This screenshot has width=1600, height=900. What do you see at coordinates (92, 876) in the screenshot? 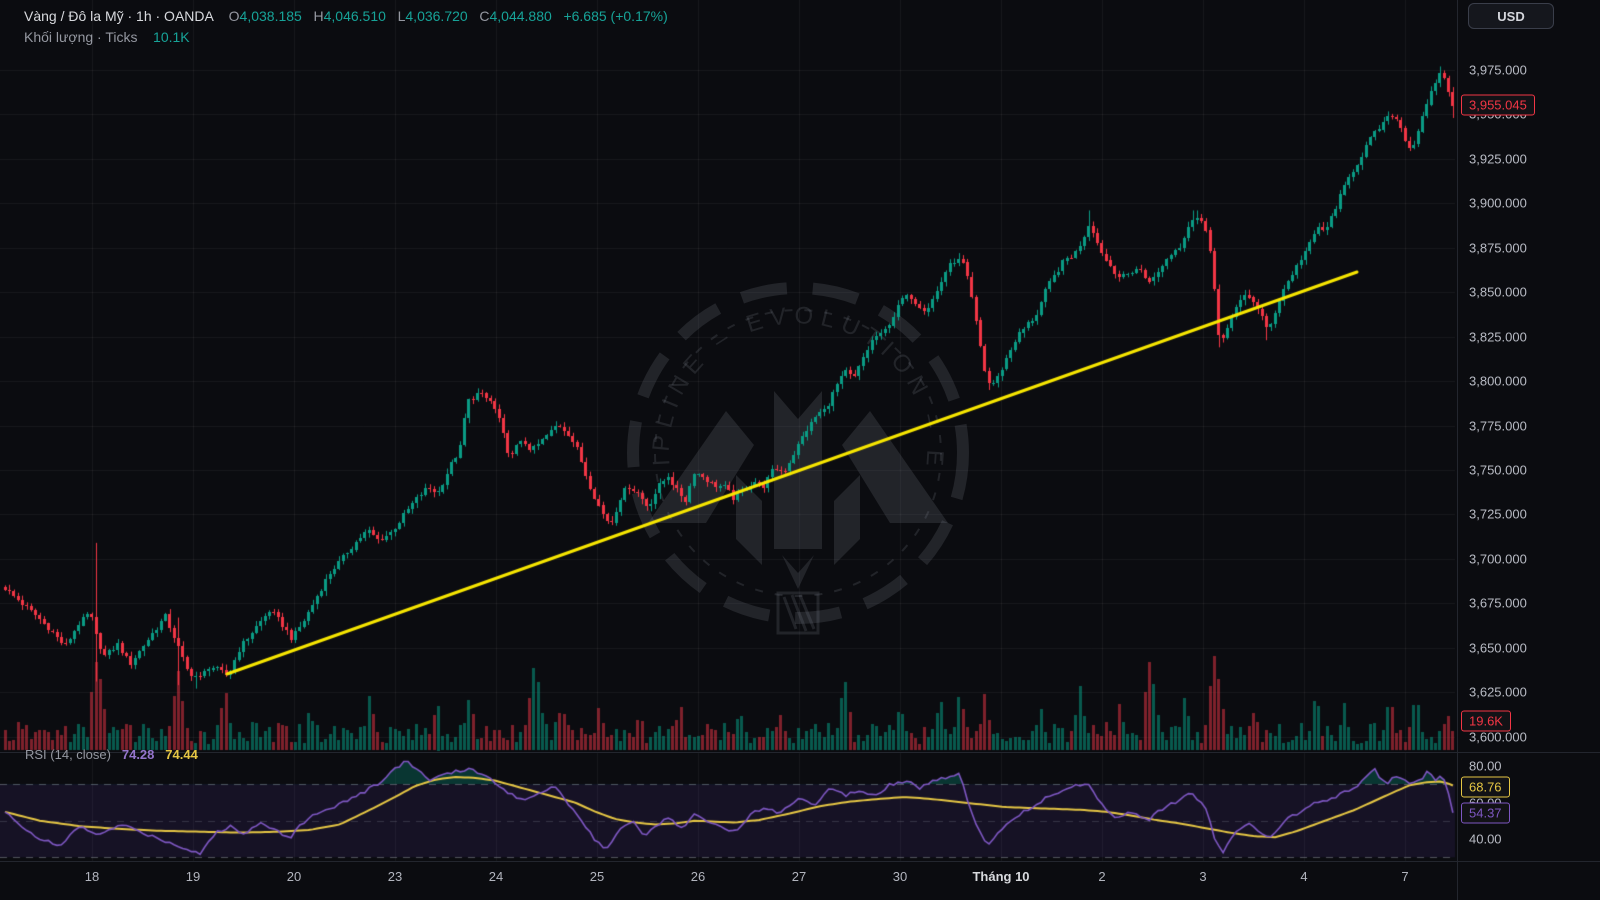
I see `time-axis-label: 18` at bounding box center [92, 876].